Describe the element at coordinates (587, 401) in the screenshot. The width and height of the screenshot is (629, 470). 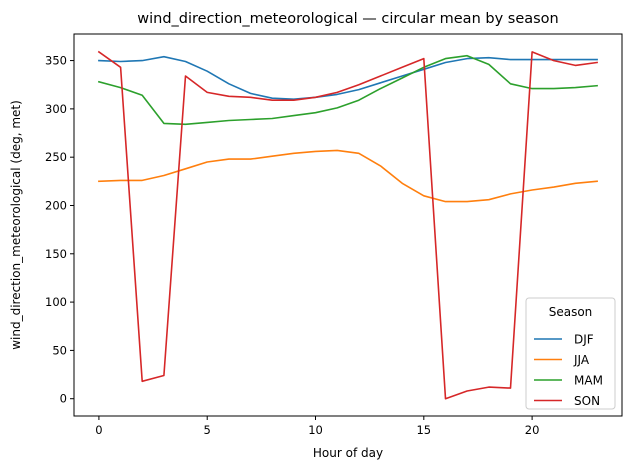
I see `legend-label-son: SON` at that location.